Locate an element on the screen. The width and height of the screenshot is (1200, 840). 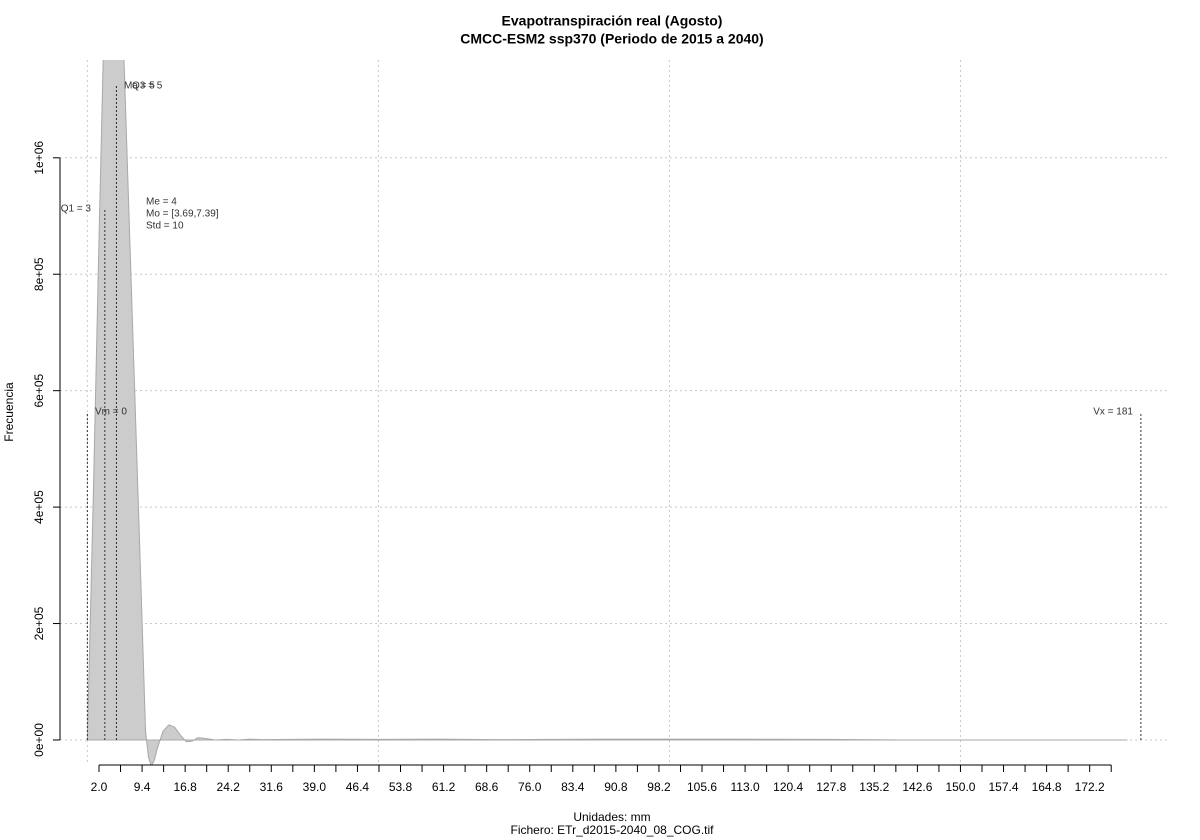
x-tick-label: 83.4 is located at coordinates (573, 787).